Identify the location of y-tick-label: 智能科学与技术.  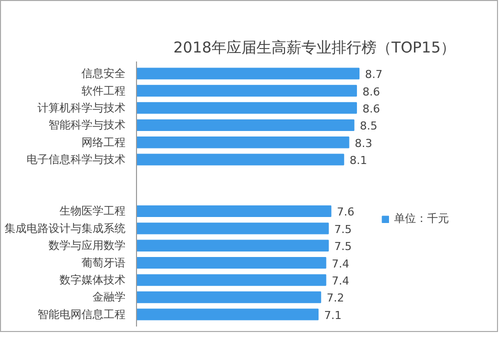
(87, 125).